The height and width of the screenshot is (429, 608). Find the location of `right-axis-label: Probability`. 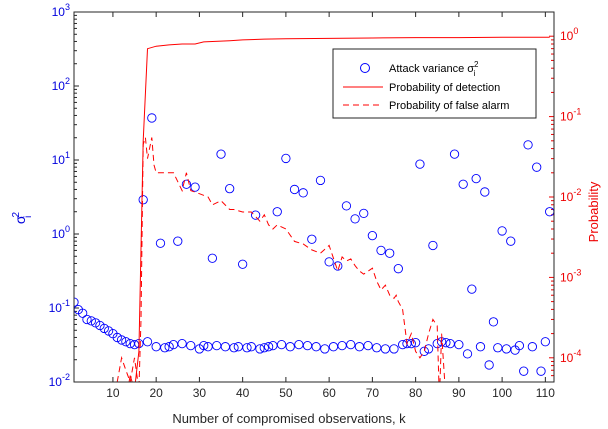

right-axis-label: Probability is located at coordinates (593, 211).